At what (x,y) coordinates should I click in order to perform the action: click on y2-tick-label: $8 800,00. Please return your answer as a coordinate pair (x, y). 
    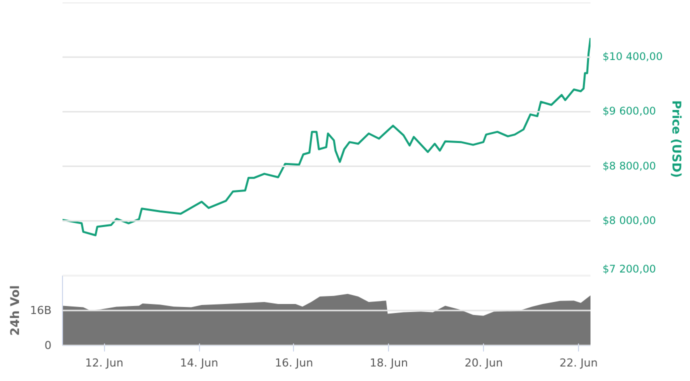
    Looking at the image, I should click on (629, 166).